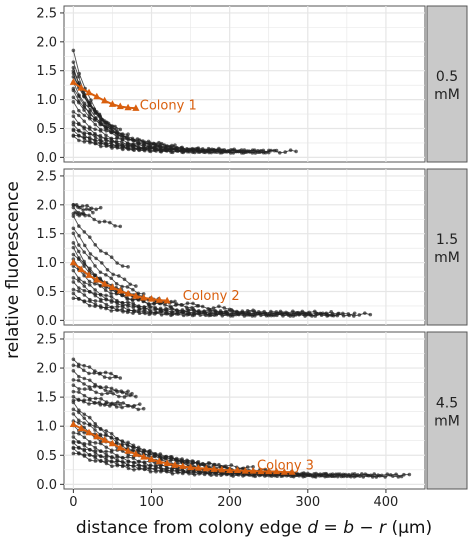 This screenshot has width=471, height=543. I want to click on x-tick-label: 100, so click(151, 502).